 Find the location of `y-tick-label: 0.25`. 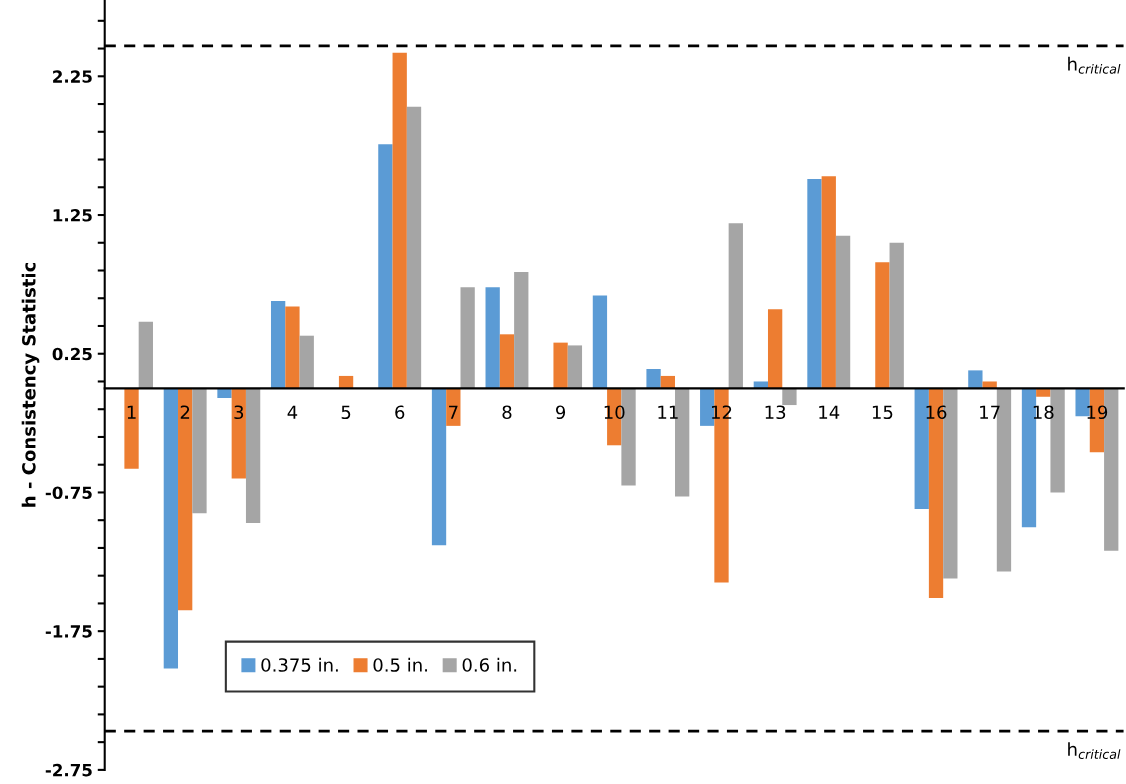

y-tick-label: 0.25 is located at coordinates (72, 354).